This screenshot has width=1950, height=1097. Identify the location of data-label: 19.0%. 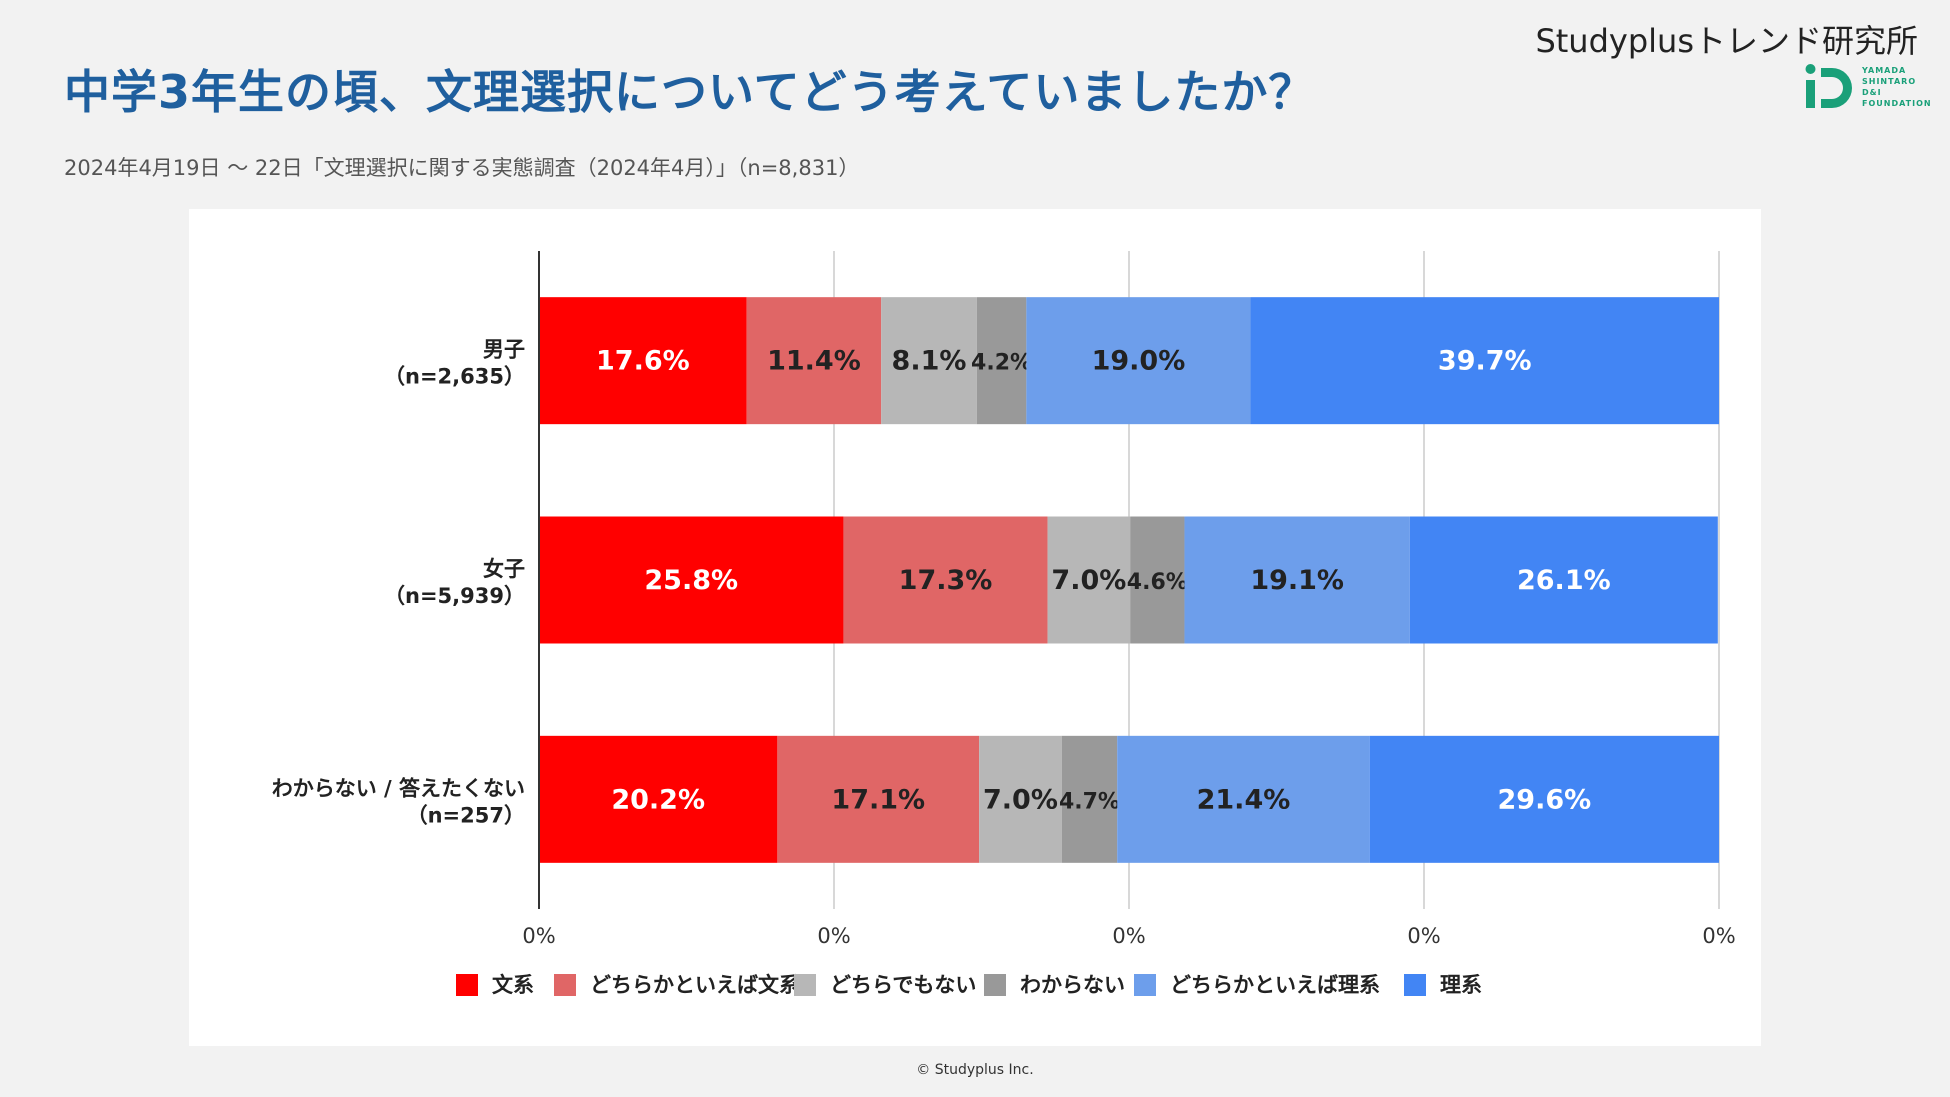
(1139, 361).